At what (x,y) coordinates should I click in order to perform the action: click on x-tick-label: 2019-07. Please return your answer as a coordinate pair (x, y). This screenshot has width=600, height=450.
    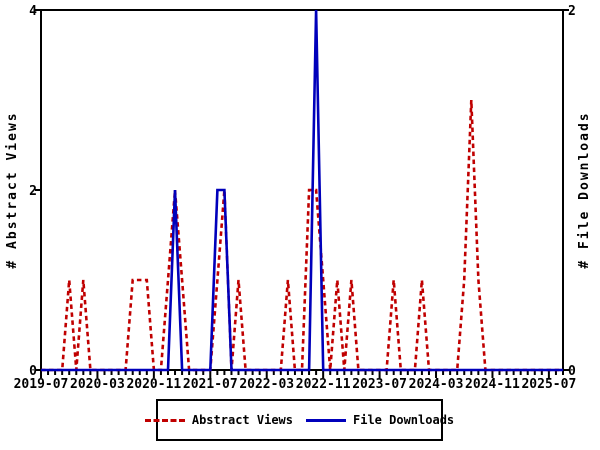
    Looking at the image, I should click on (41, 384).